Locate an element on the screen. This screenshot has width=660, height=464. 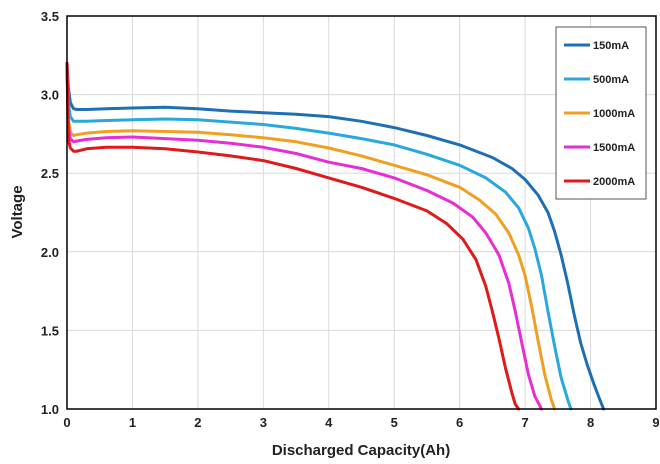
y-tick-labels: 1.0 1.5 2.0 2.5 3.0 3.5 is located at coordinates (50, 213).